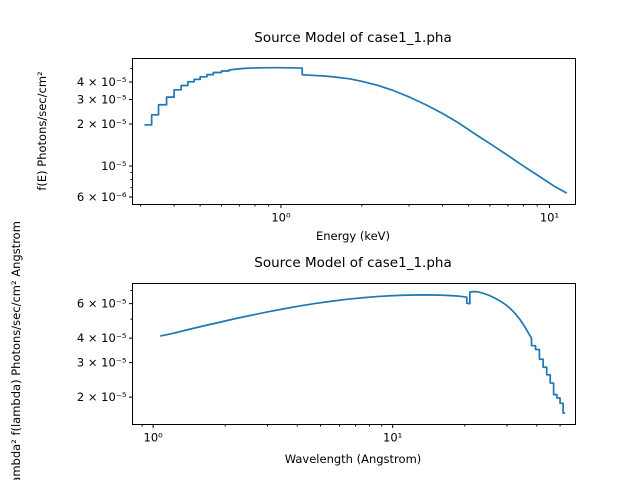 Image resolution: width=640 pixels, height=480 pixels. What do you see at coordinates (42, 130) in the screenshot?
I see `top-panel-ylabel: f(E) Photons/sec/cm²` at bounding box center [42, 130].